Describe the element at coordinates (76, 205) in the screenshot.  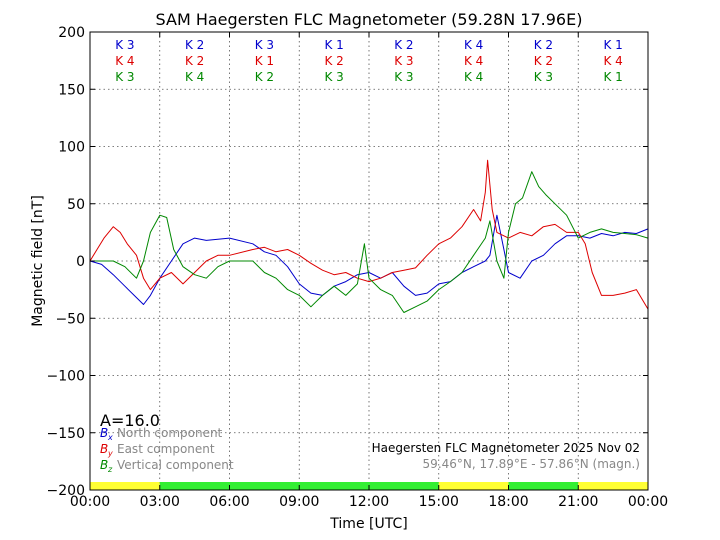
I see `y-tick-label: 50` at that location.